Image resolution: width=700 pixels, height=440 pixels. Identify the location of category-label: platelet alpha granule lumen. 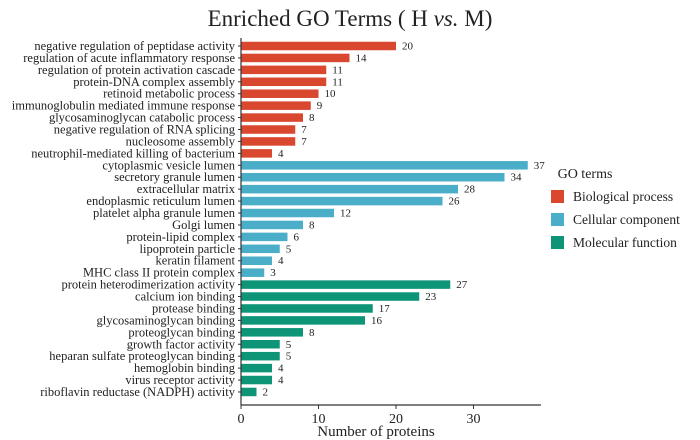
(164, 213).